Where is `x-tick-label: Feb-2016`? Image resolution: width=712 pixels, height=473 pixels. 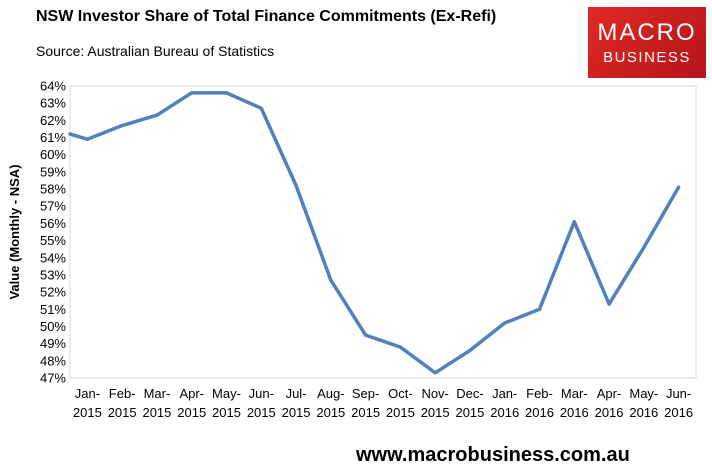 x-tick-label: Feb-2016 is located at coordinates (539, 403).